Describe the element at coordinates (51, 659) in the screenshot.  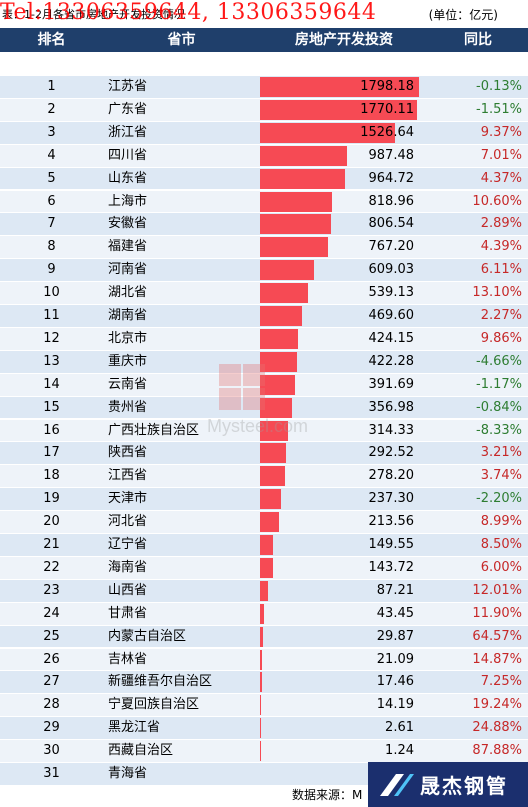
I see `rank-cell: 26` at that location.